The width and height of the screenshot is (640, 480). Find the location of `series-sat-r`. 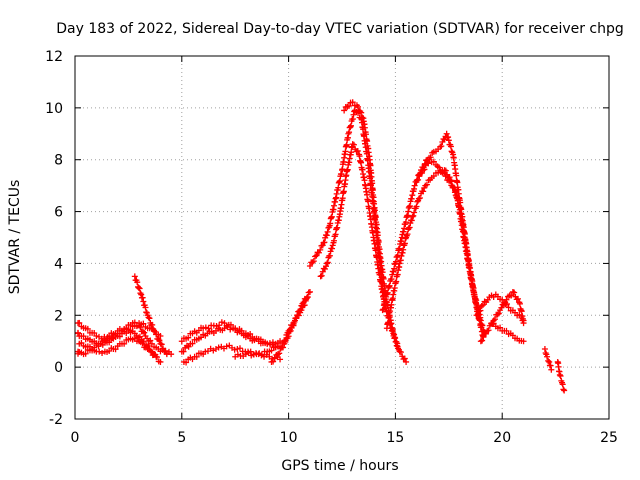

series-sat-r is located at coordinates (502, 316).